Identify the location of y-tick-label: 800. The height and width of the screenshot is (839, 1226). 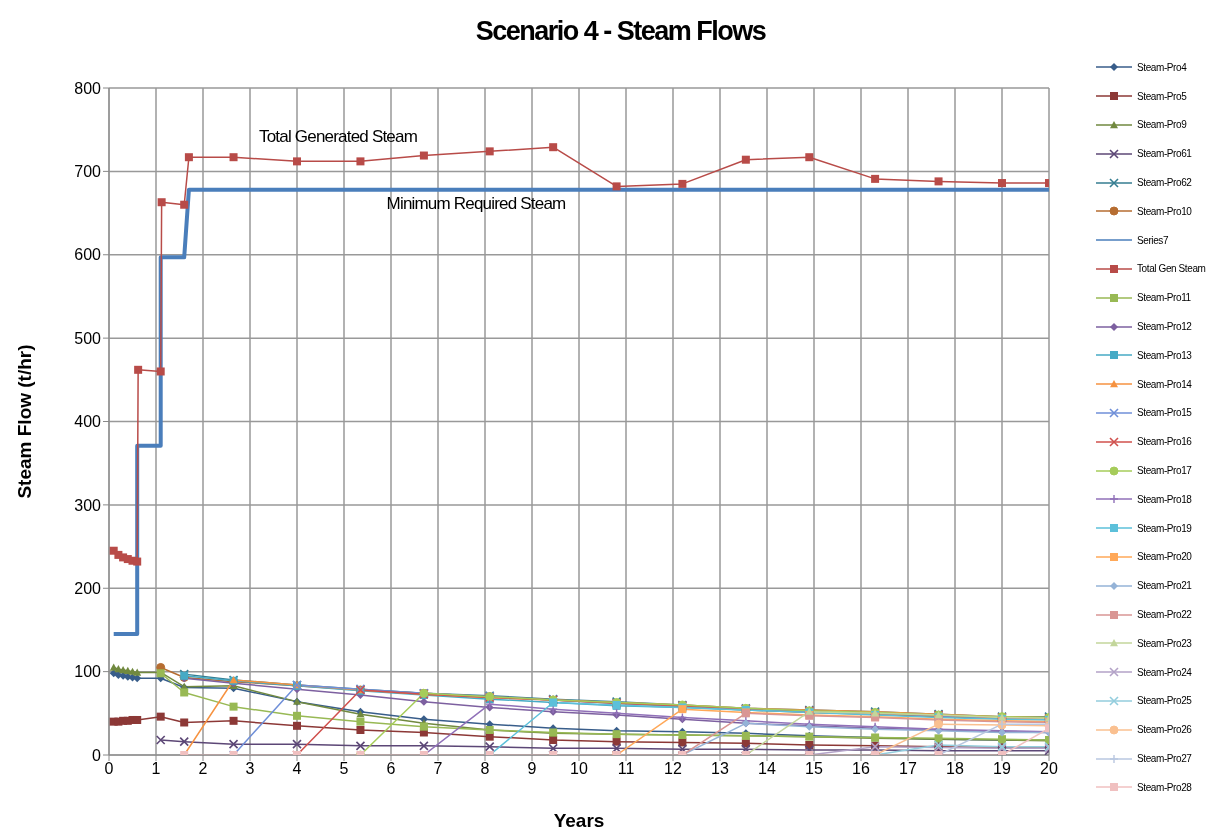
(88, 88).